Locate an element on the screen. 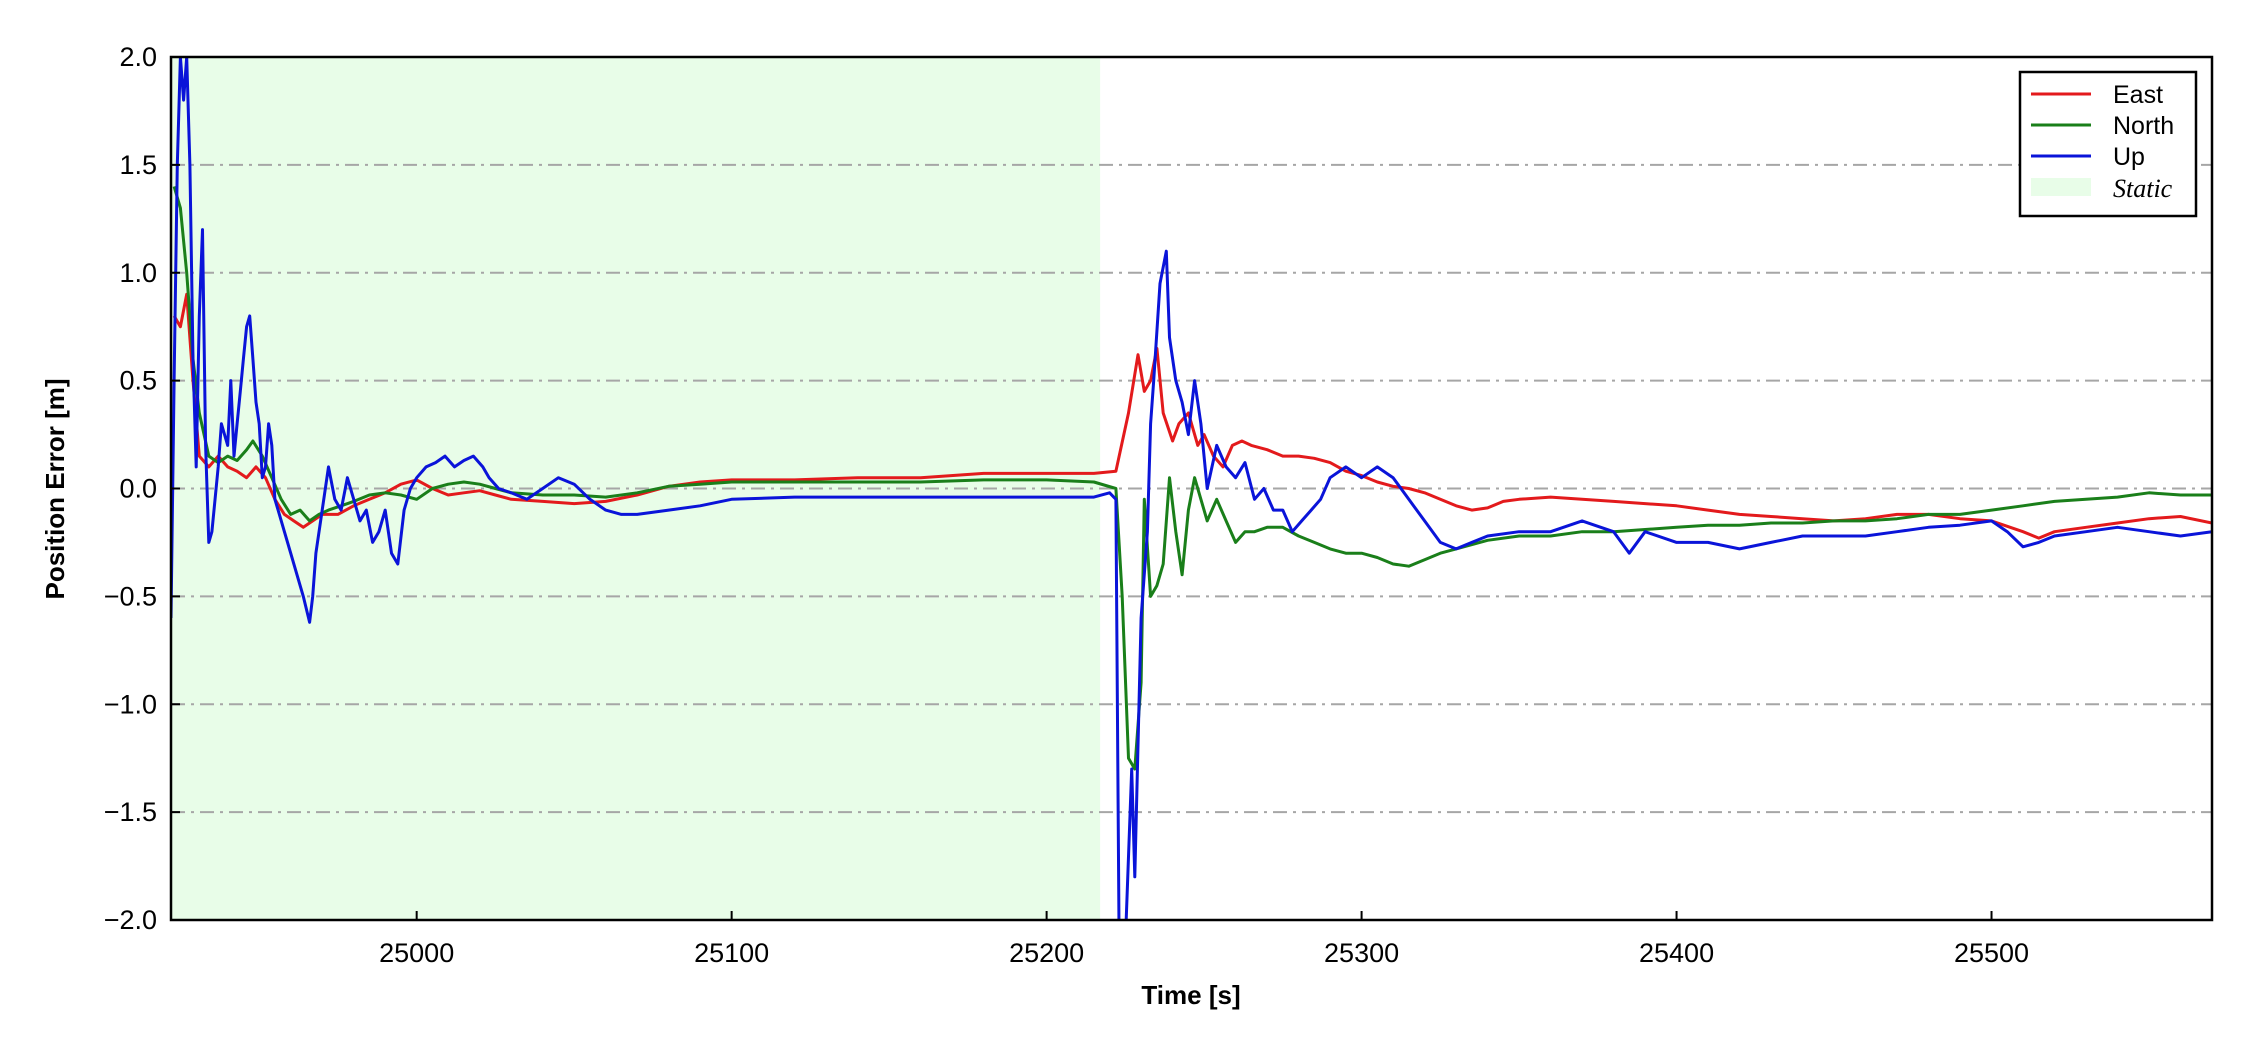 This screenshot has width=2250, height=1050. y-tick-label: 0.5 is located at coordinates (138, 381).